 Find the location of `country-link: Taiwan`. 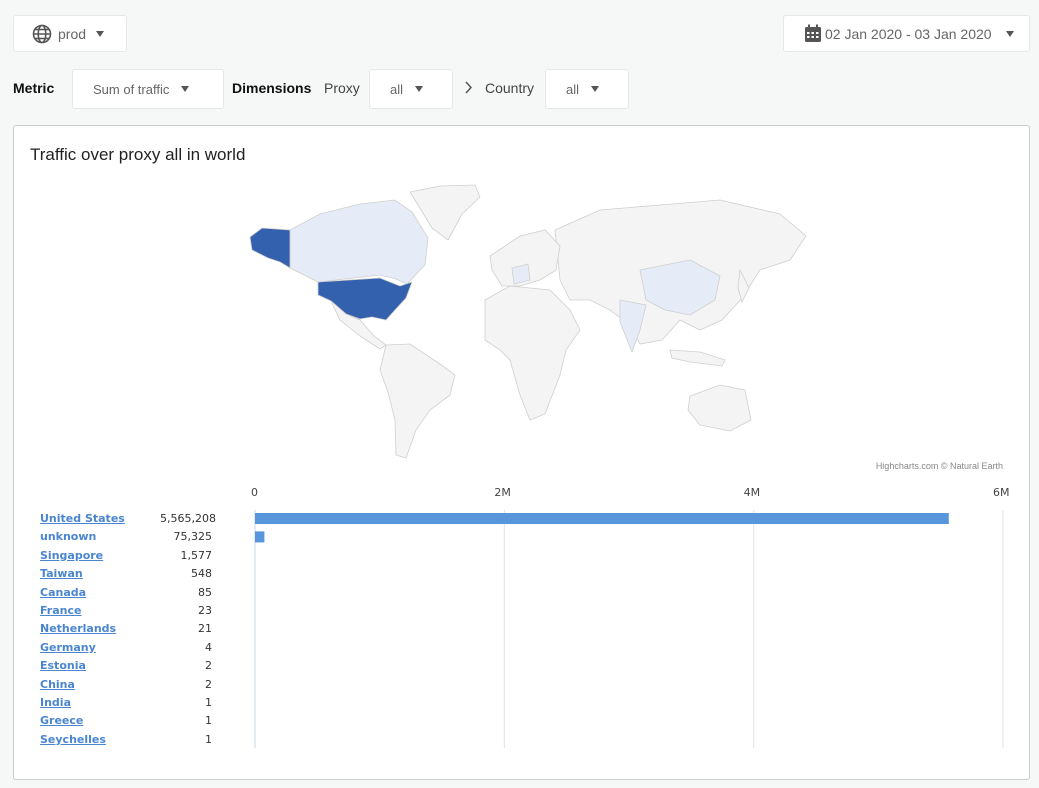

country-link: Taiwan is located at coordinates (61, 574).